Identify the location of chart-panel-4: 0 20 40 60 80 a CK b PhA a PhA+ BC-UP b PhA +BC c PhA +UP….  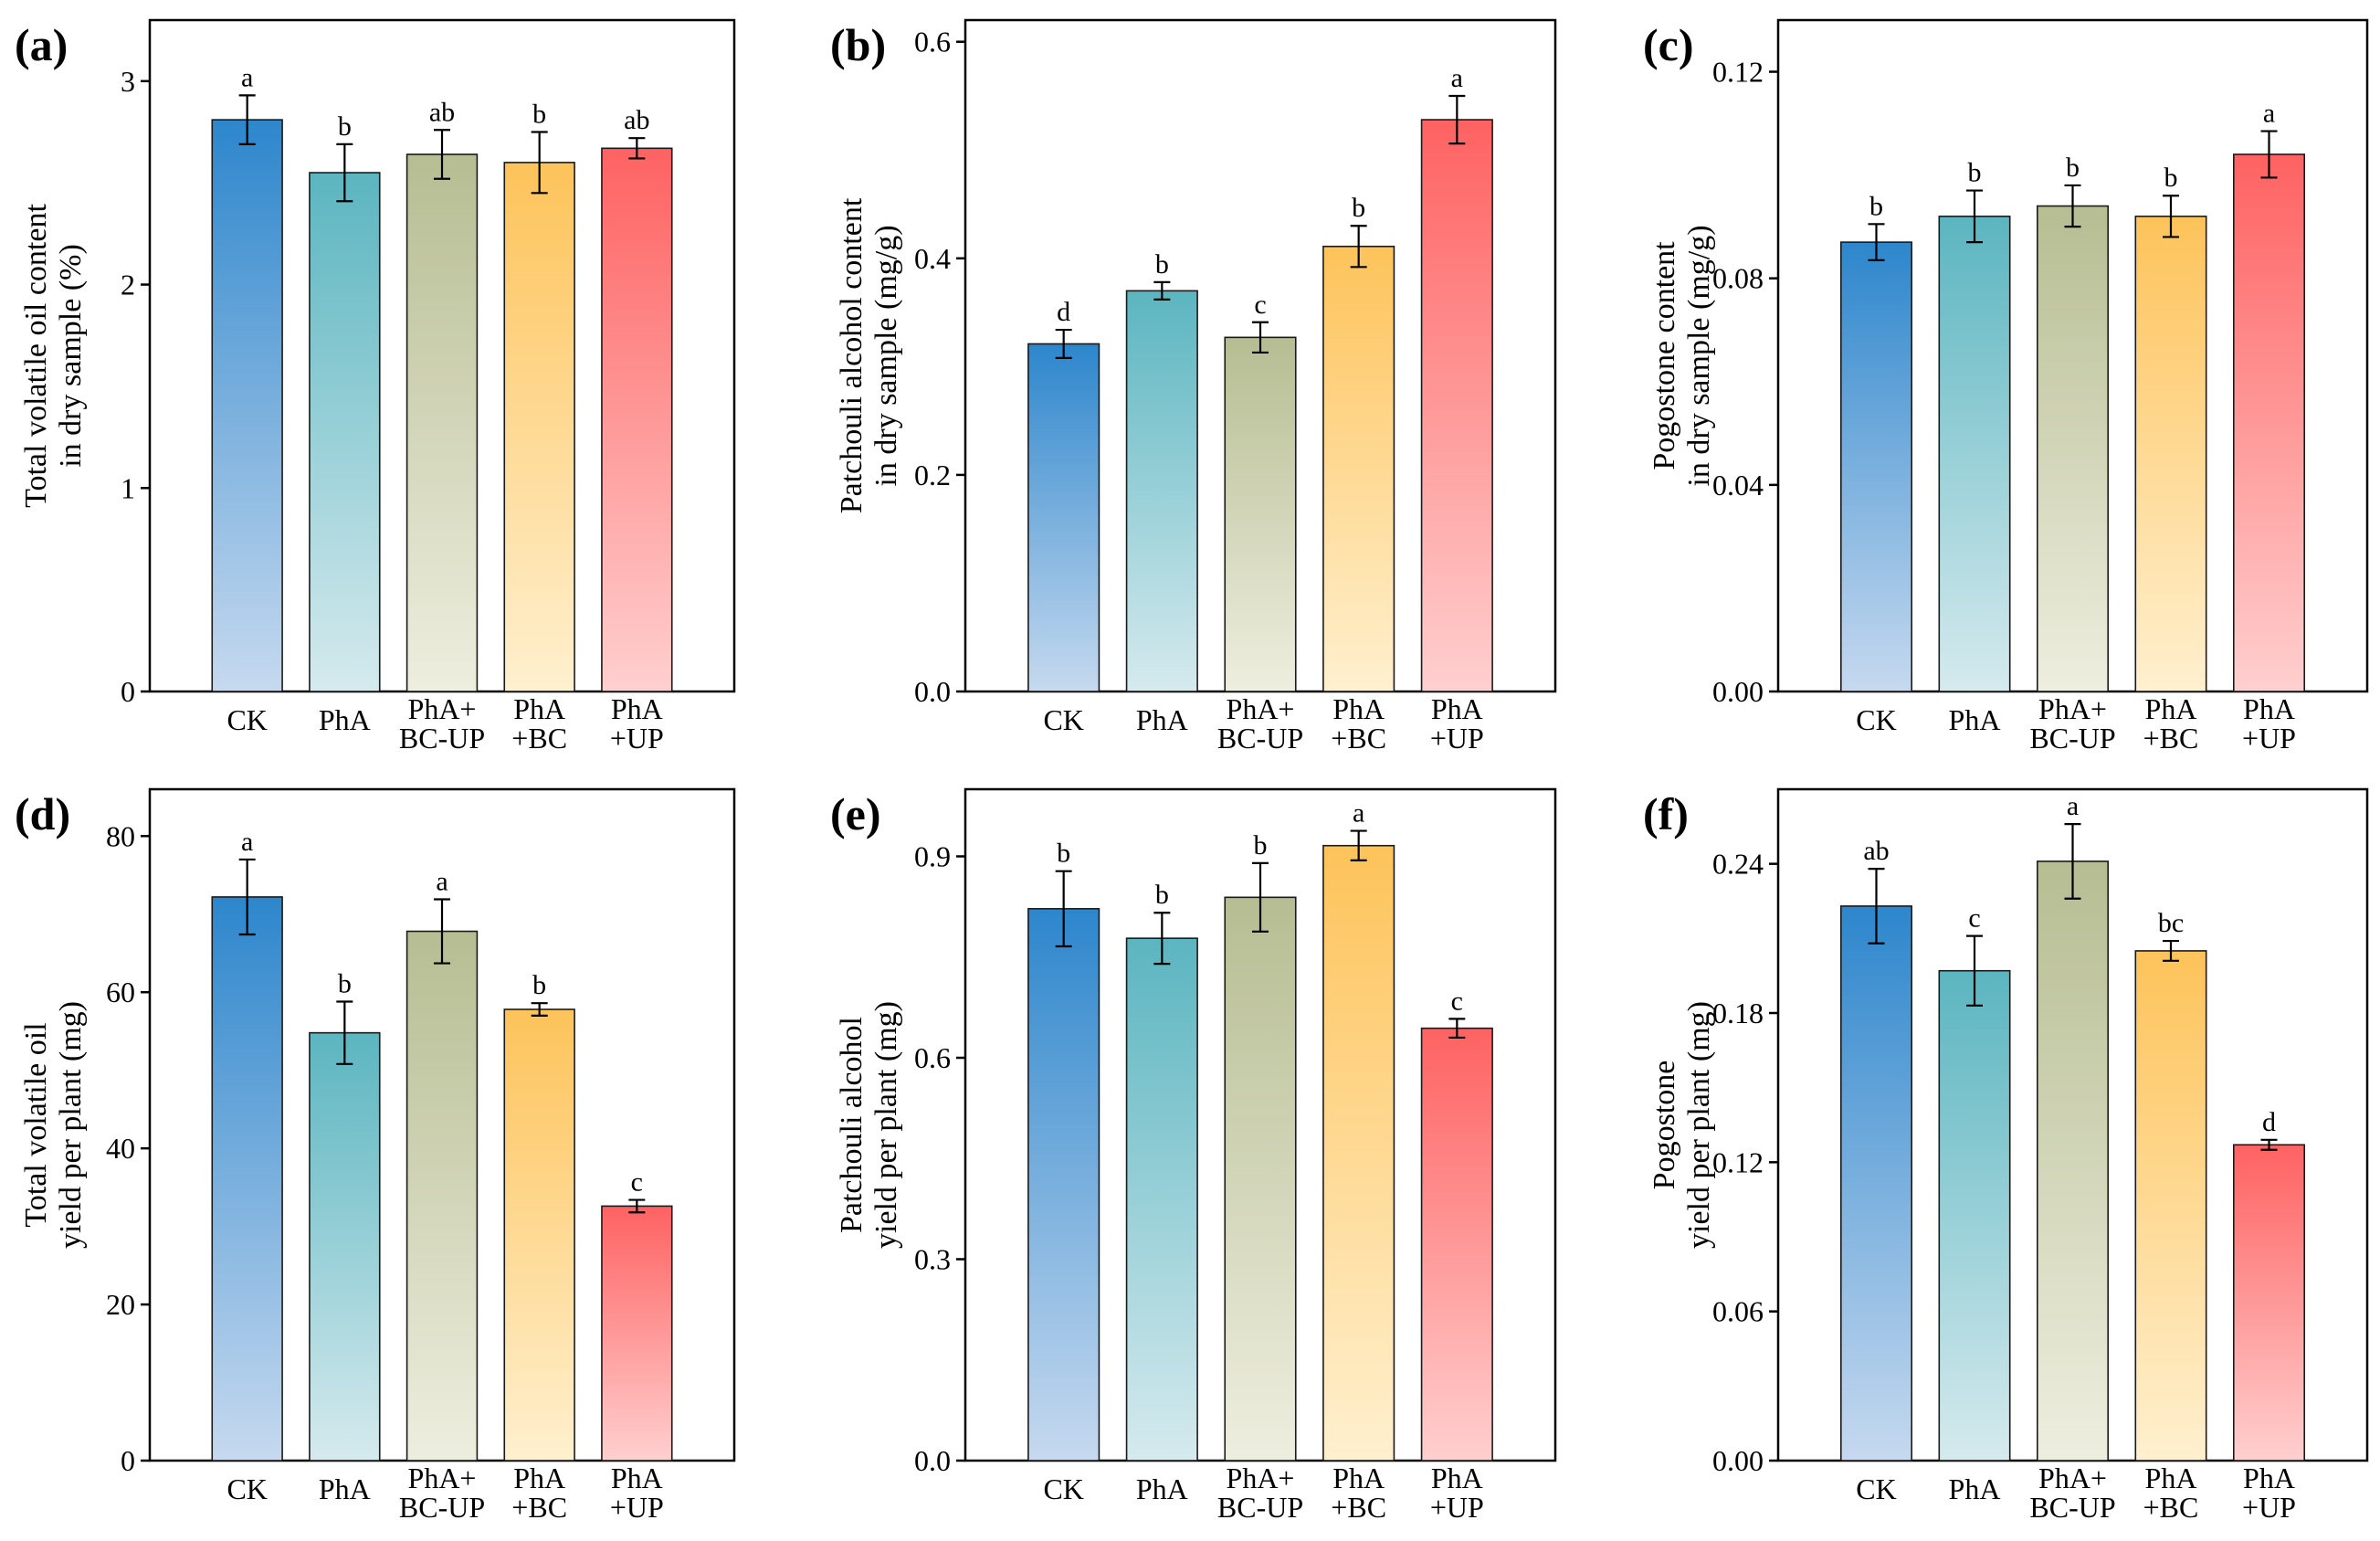
(375, 1155).